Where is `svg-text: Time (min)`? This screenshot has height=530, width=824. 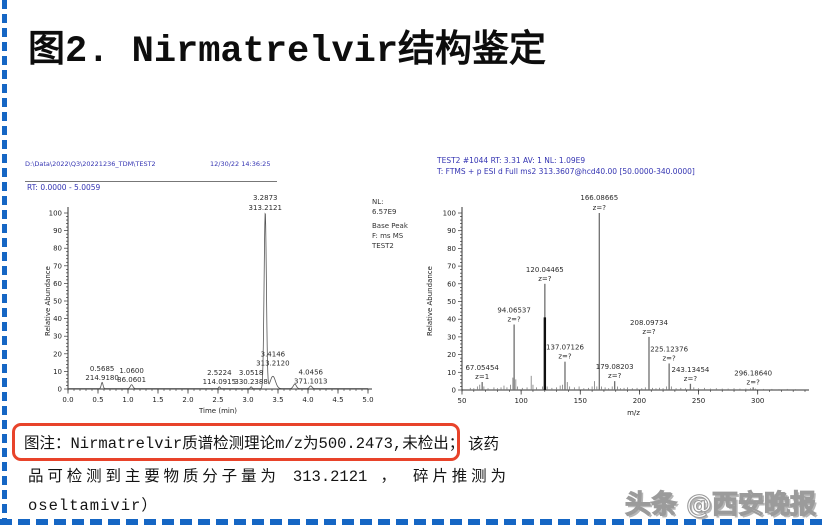 svg-text: Time (min) is located at coordinates (217, 411).